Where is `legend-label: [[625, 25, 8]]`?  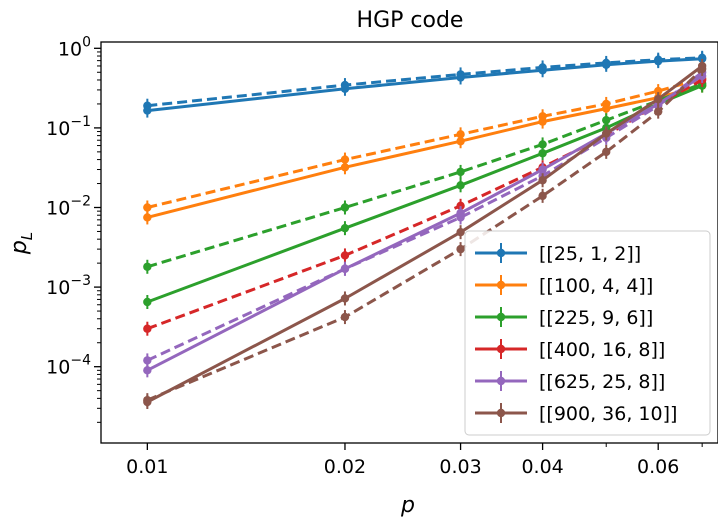 legend-label: [[625, 25, 8]] is located at coordinates (602, 382).